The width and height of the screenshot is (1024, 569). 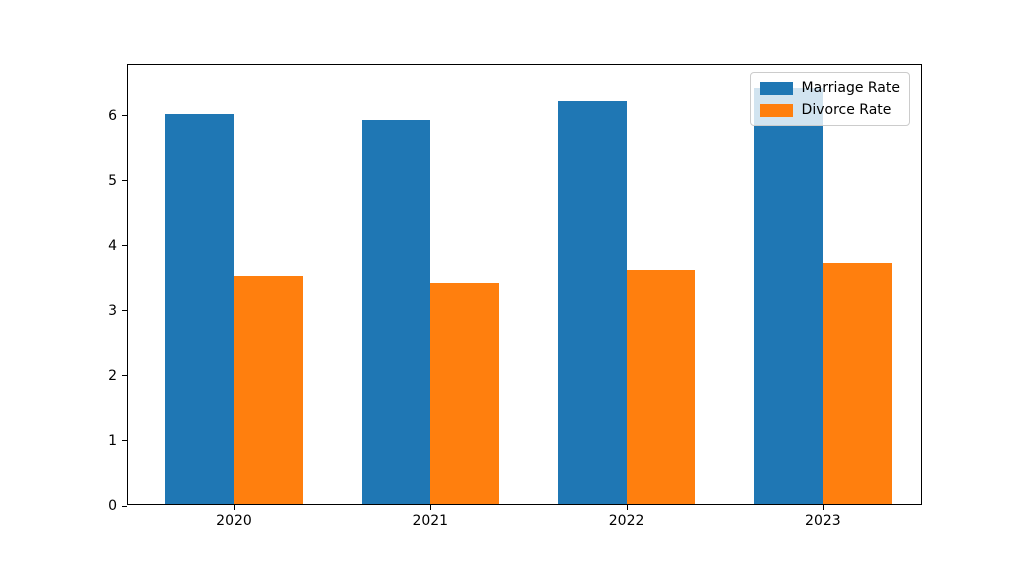 I want to click on y-tick-label: 1, so click(x=112, y=440).